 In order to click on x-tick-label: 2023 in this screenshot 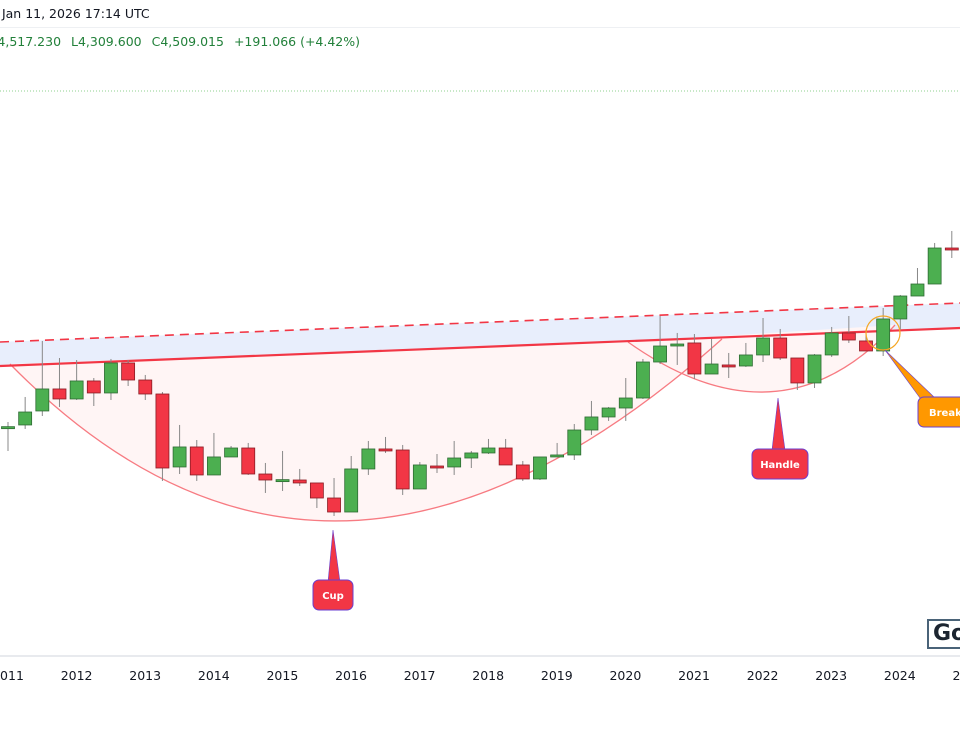, I will do `click(831, 675)`.